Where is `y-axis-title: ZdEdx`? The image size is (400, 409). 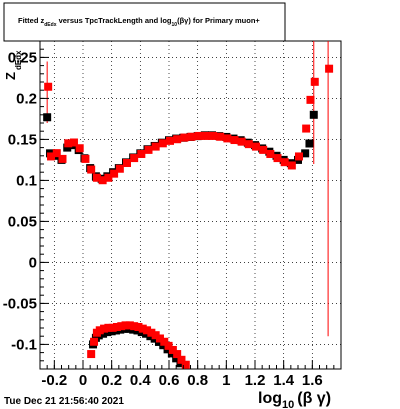 y-axis-title: ZdEdx is located at coordinates (13, 65).